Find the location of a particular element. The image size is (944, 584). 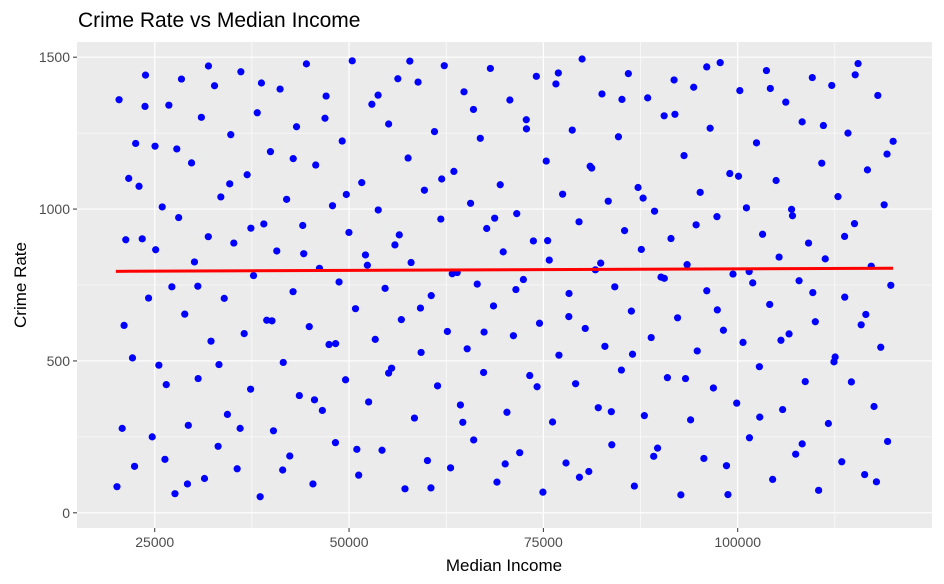

y-tick-label: 500 is located at coordinates (59, 361).